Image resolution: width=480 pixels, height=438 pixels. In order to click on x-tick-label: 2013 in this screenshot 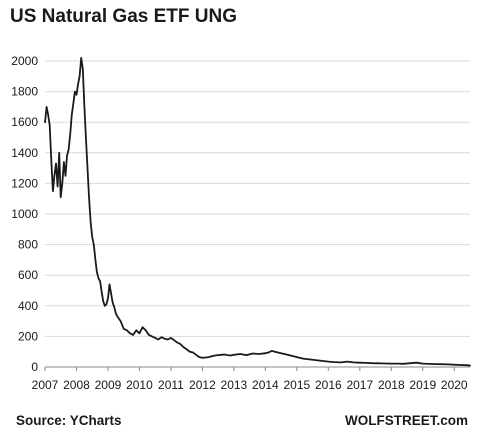, I will do `click(234, 385)`.